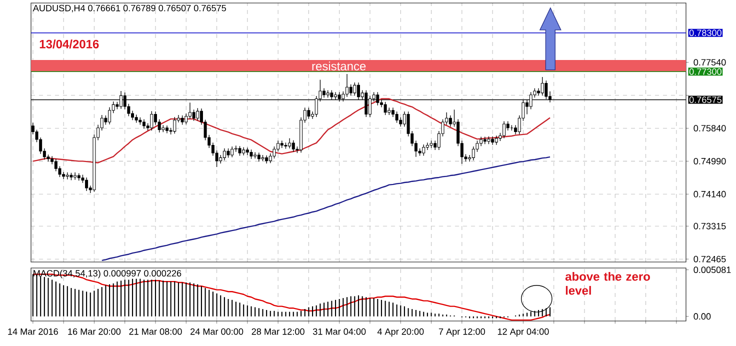 The width and height of the screenshot is (736, 346). Describe the element at coordinates (339, 331) in the screenshot. I see `x-tick-label: 31 Mar 04:00` at that location.